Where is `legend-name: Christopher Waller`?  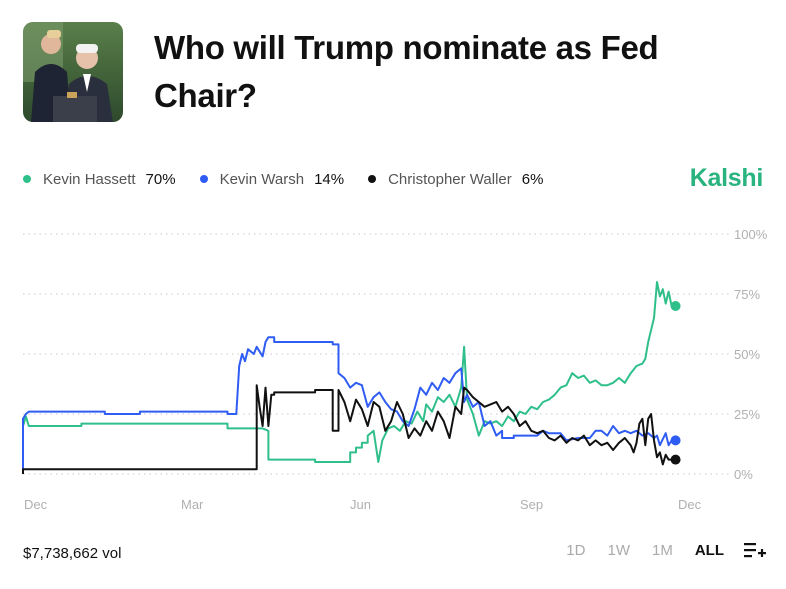
legend-name: Christopher Waller is located at coordinates (450, 179).